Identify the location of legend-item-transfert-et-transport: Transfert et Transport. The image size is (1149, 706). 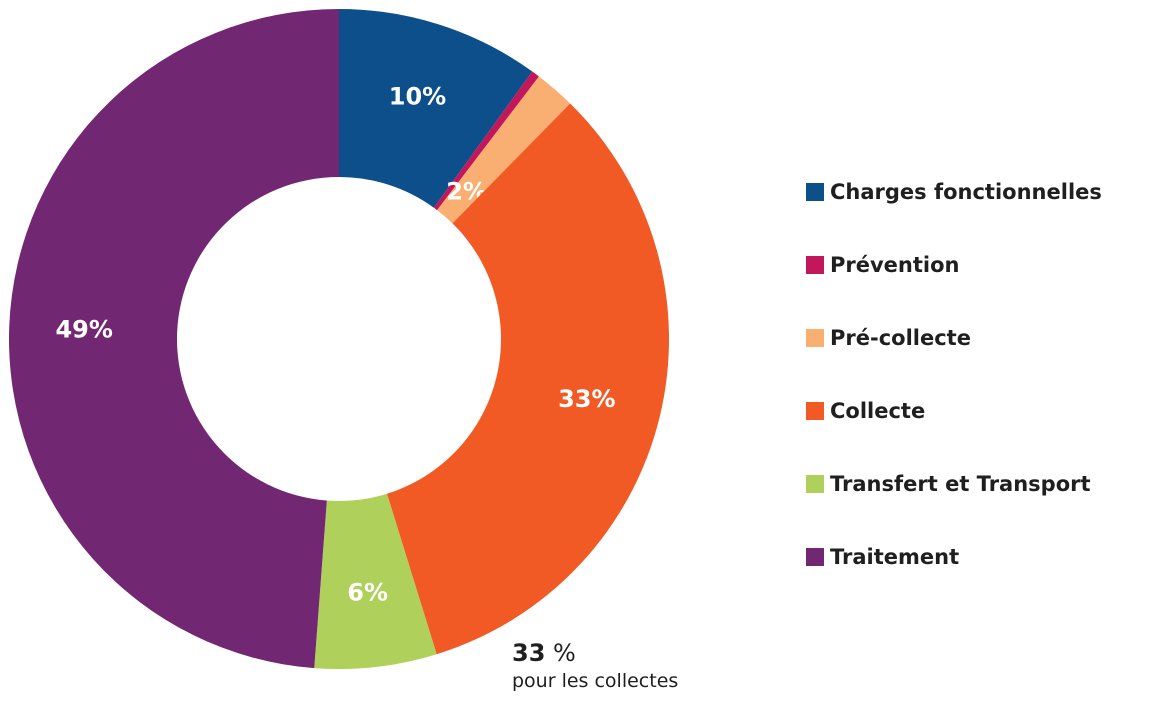
(954, 484).